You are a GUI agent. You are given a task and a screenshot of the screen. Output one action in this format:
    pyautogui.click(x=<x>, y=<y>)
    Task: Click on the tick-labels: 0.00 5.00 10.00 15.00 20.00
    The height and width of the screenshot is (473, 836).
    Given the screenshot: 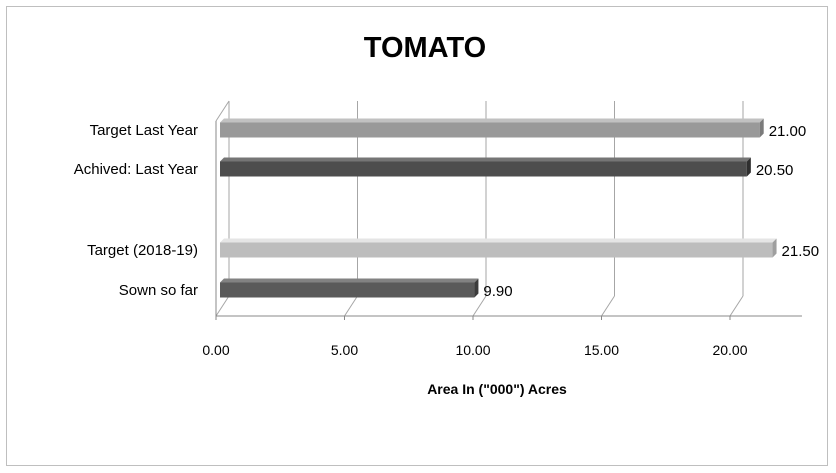 What is the action you would take?
    pyautogui.click(x=474, y=350)
    